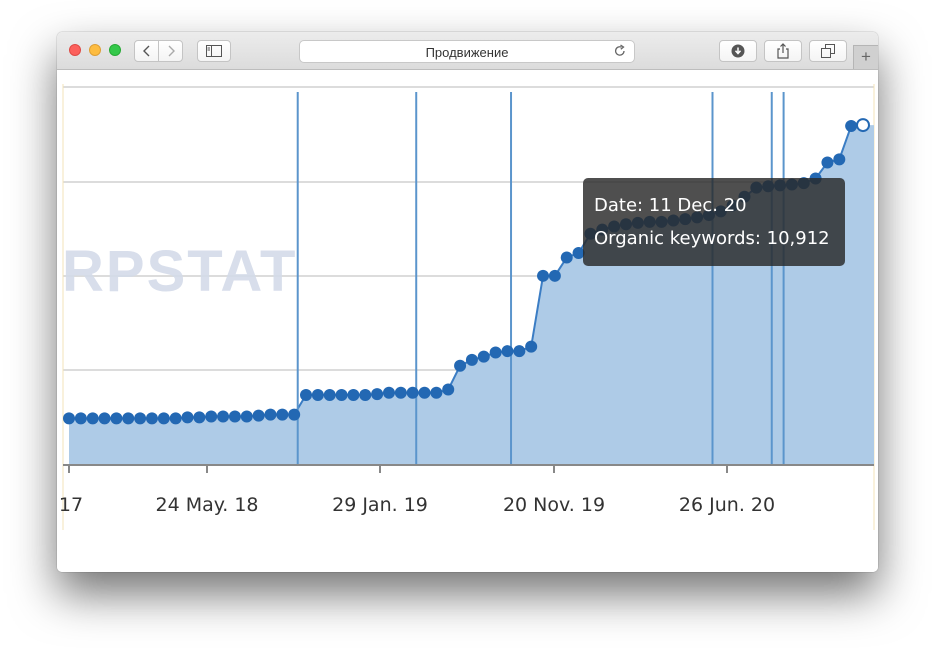 The width and height of the screenshot is (935, 654). Describe the element at coordinates (207, 505) in the screenshot. I see `x-tick-label: 24 May. 18` at that location.